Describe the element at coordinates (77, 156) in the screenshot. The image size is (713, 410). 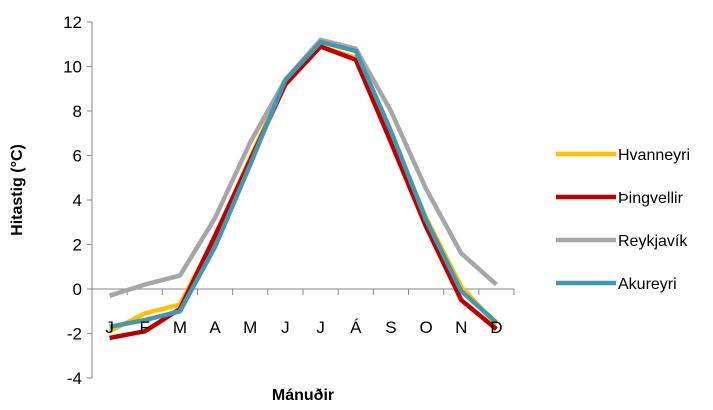
I see `y-tick-label: 6` at that location.